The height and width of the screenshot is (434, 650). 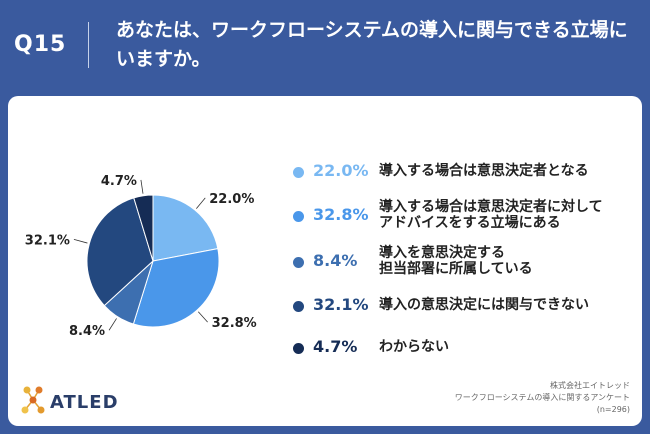 I want to click on legend-item: 32.8% 導入する場合は意思決定者に対して アドバイスをする立場にある, so click(x=461, y=223).